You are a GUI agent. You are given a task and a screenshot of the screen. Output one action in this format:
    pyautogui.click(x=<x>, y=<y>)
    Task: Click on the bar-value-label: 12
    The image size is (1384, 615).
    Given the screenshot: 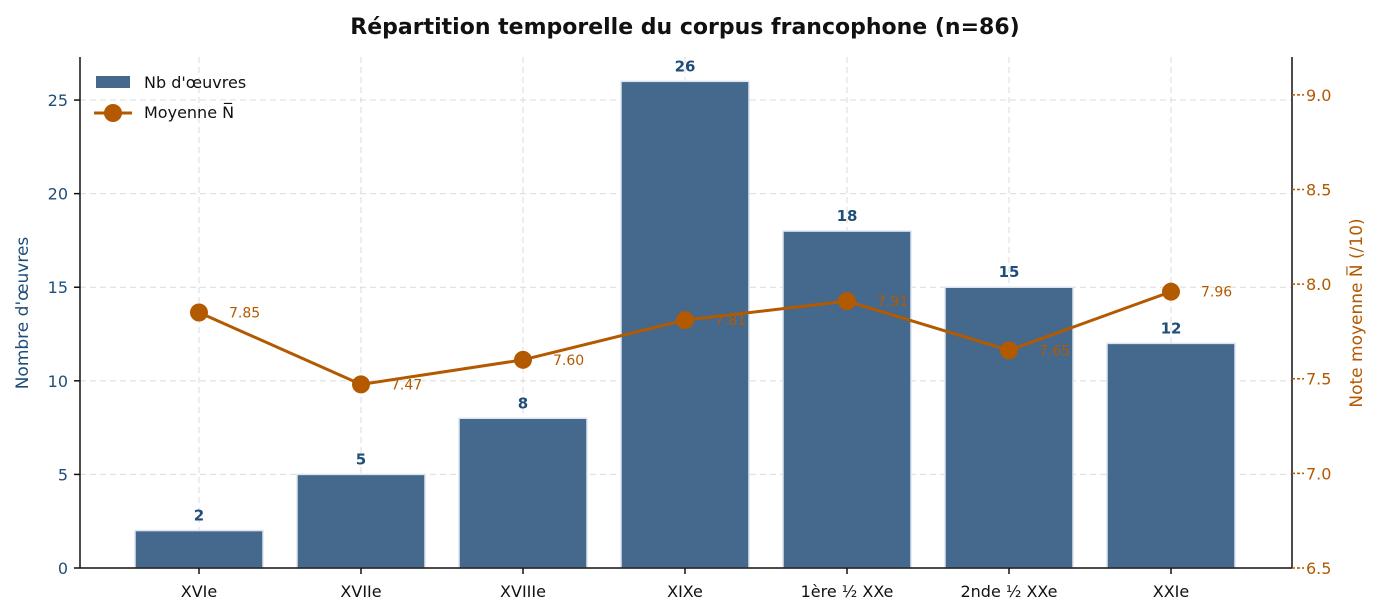 What is the action you would take?
    pyautogui.click(x=1171, y=328)
    